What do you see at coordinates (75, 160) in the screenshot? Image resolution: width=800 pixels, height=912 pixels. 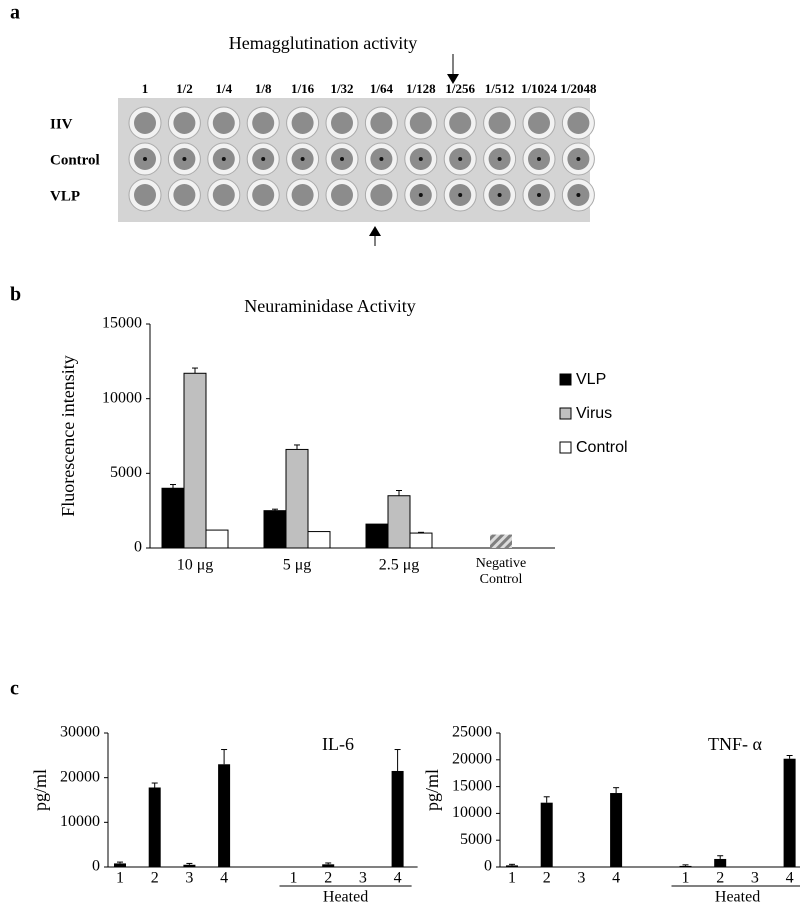 I see `row-label: Control` at bounding box center [75, 160].